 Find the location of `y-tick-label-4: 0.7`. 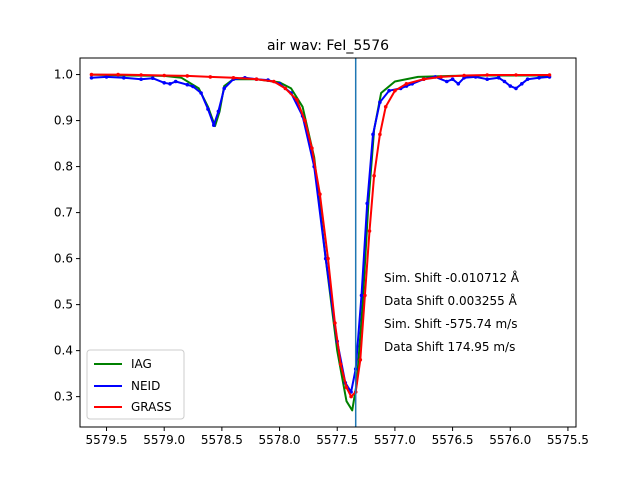

y-tick-label-4: 0.7 is located at coordinates (63, 213).